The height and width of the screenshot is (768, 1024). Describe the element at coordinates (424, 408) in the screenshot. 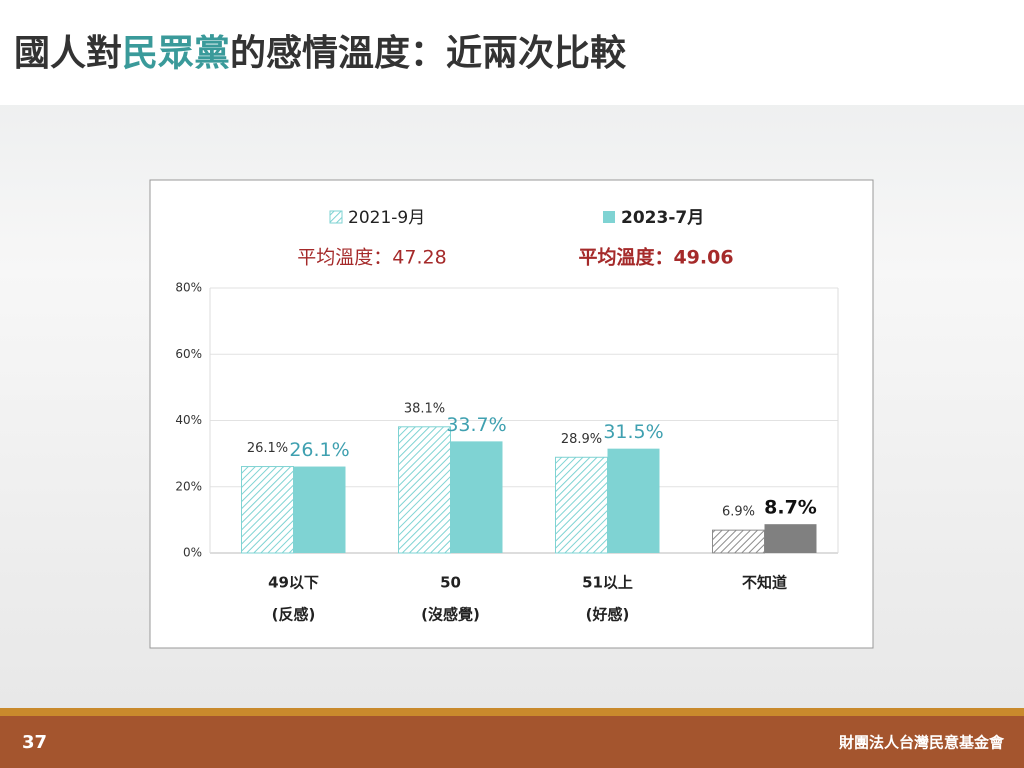

I see `value-label: 38.1%` at that location.